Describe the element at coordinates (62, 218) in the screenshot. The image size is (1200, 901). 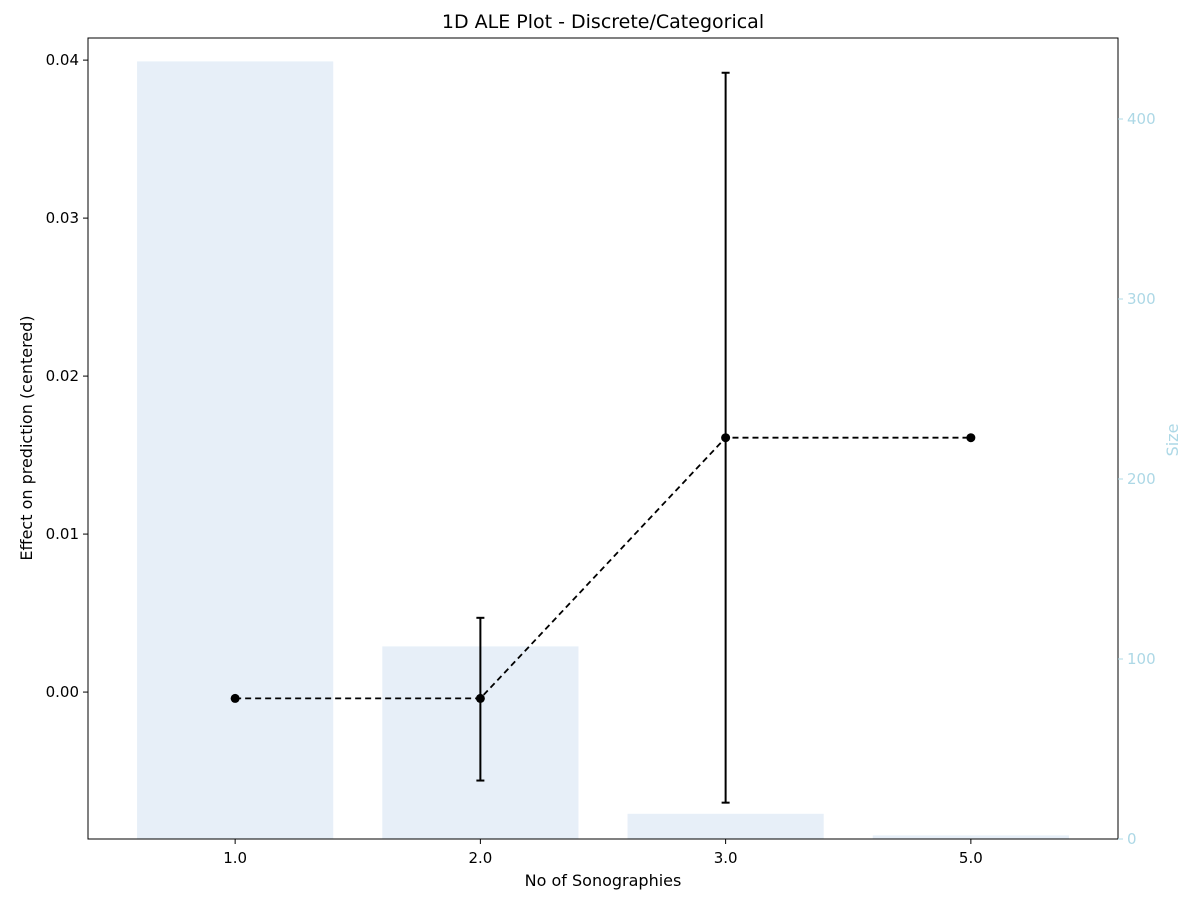
I see `y-tick-label-3: 0.03` at that location.